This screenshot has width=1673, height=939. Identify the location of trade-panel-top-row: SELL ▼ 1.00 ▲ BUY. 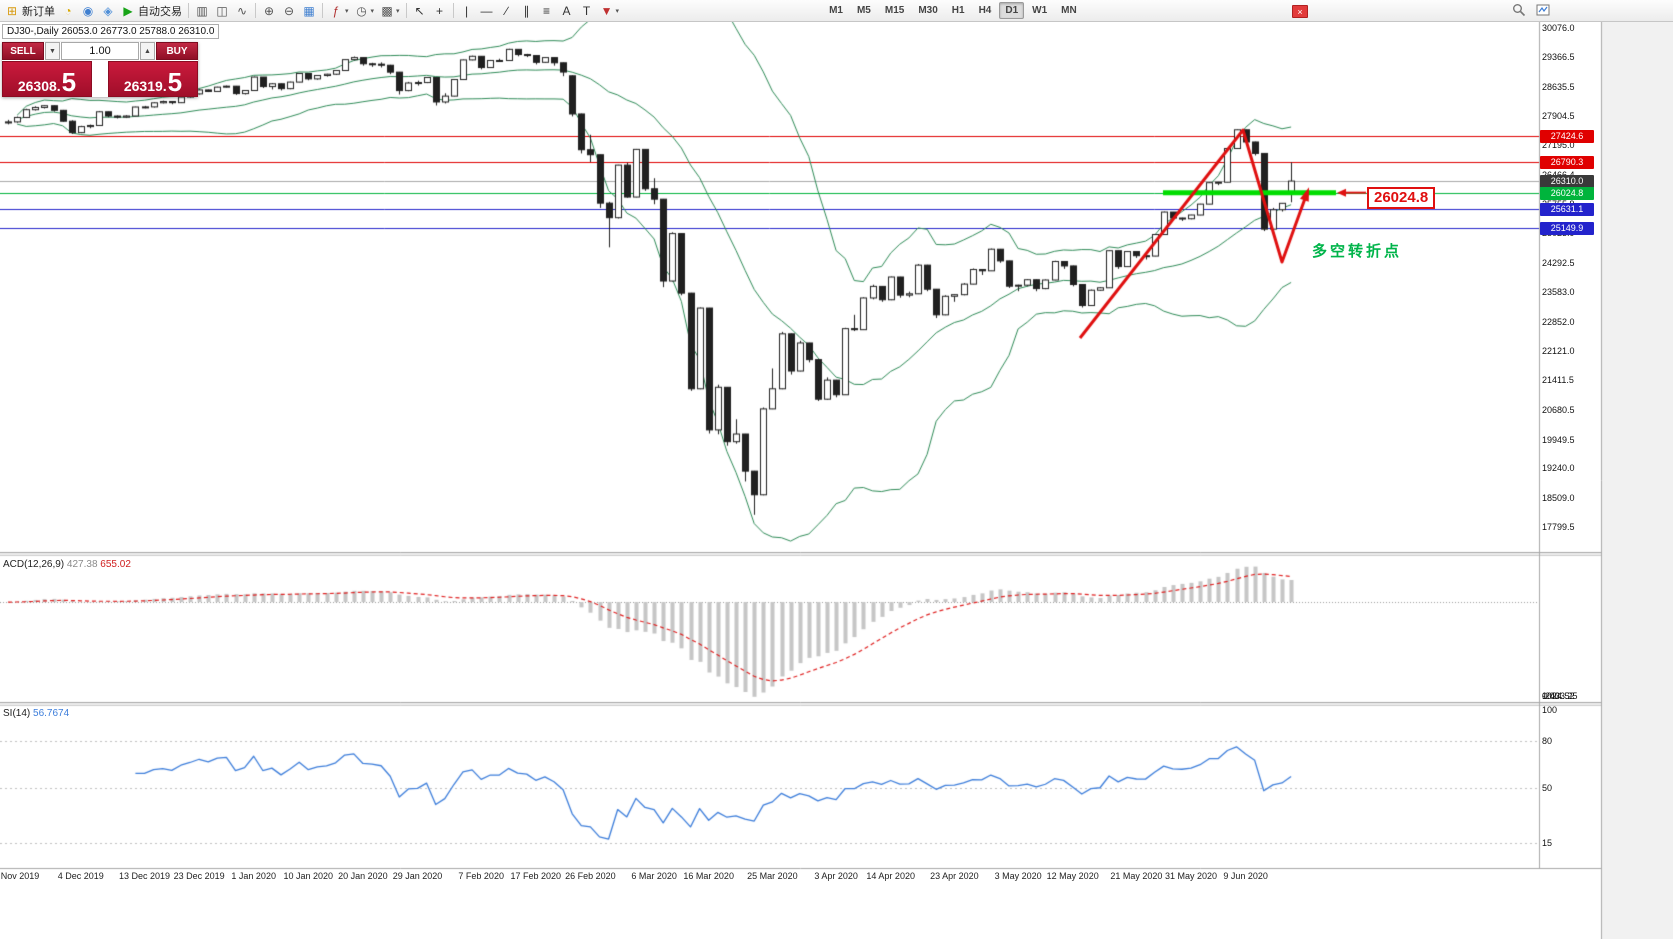
(100, 51).